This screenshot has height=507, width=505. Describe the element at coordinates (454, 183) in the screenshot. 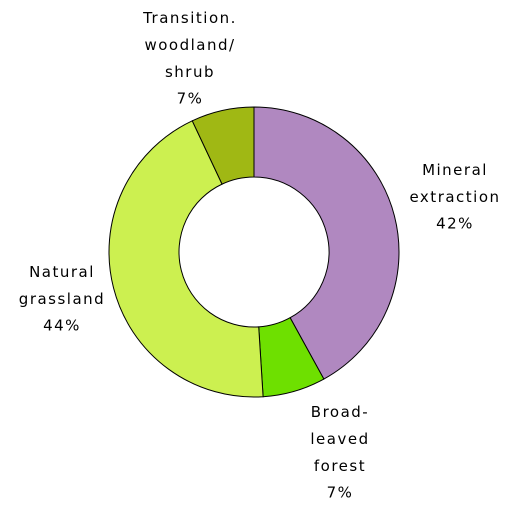

I see `slice-label: Mineral extraction` at that location.